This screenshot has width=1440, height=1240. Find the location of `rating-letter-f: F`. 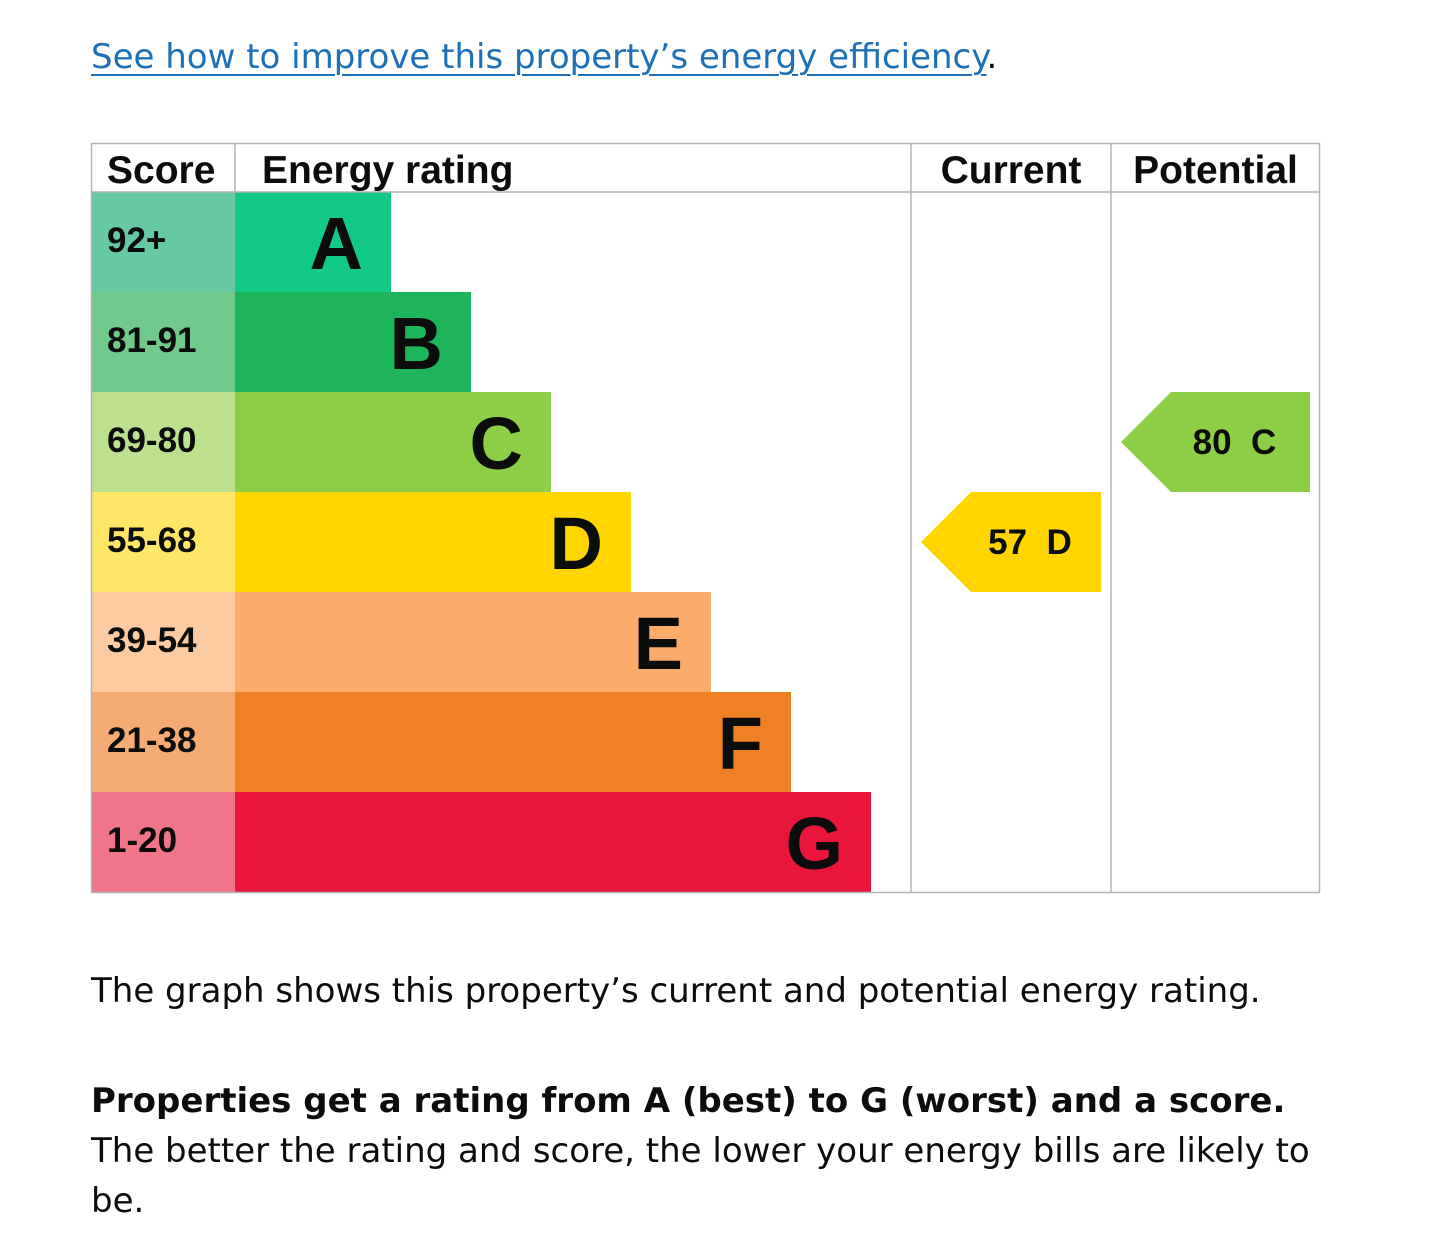

rating-letter-f: F is located at coordinates (740, 743).